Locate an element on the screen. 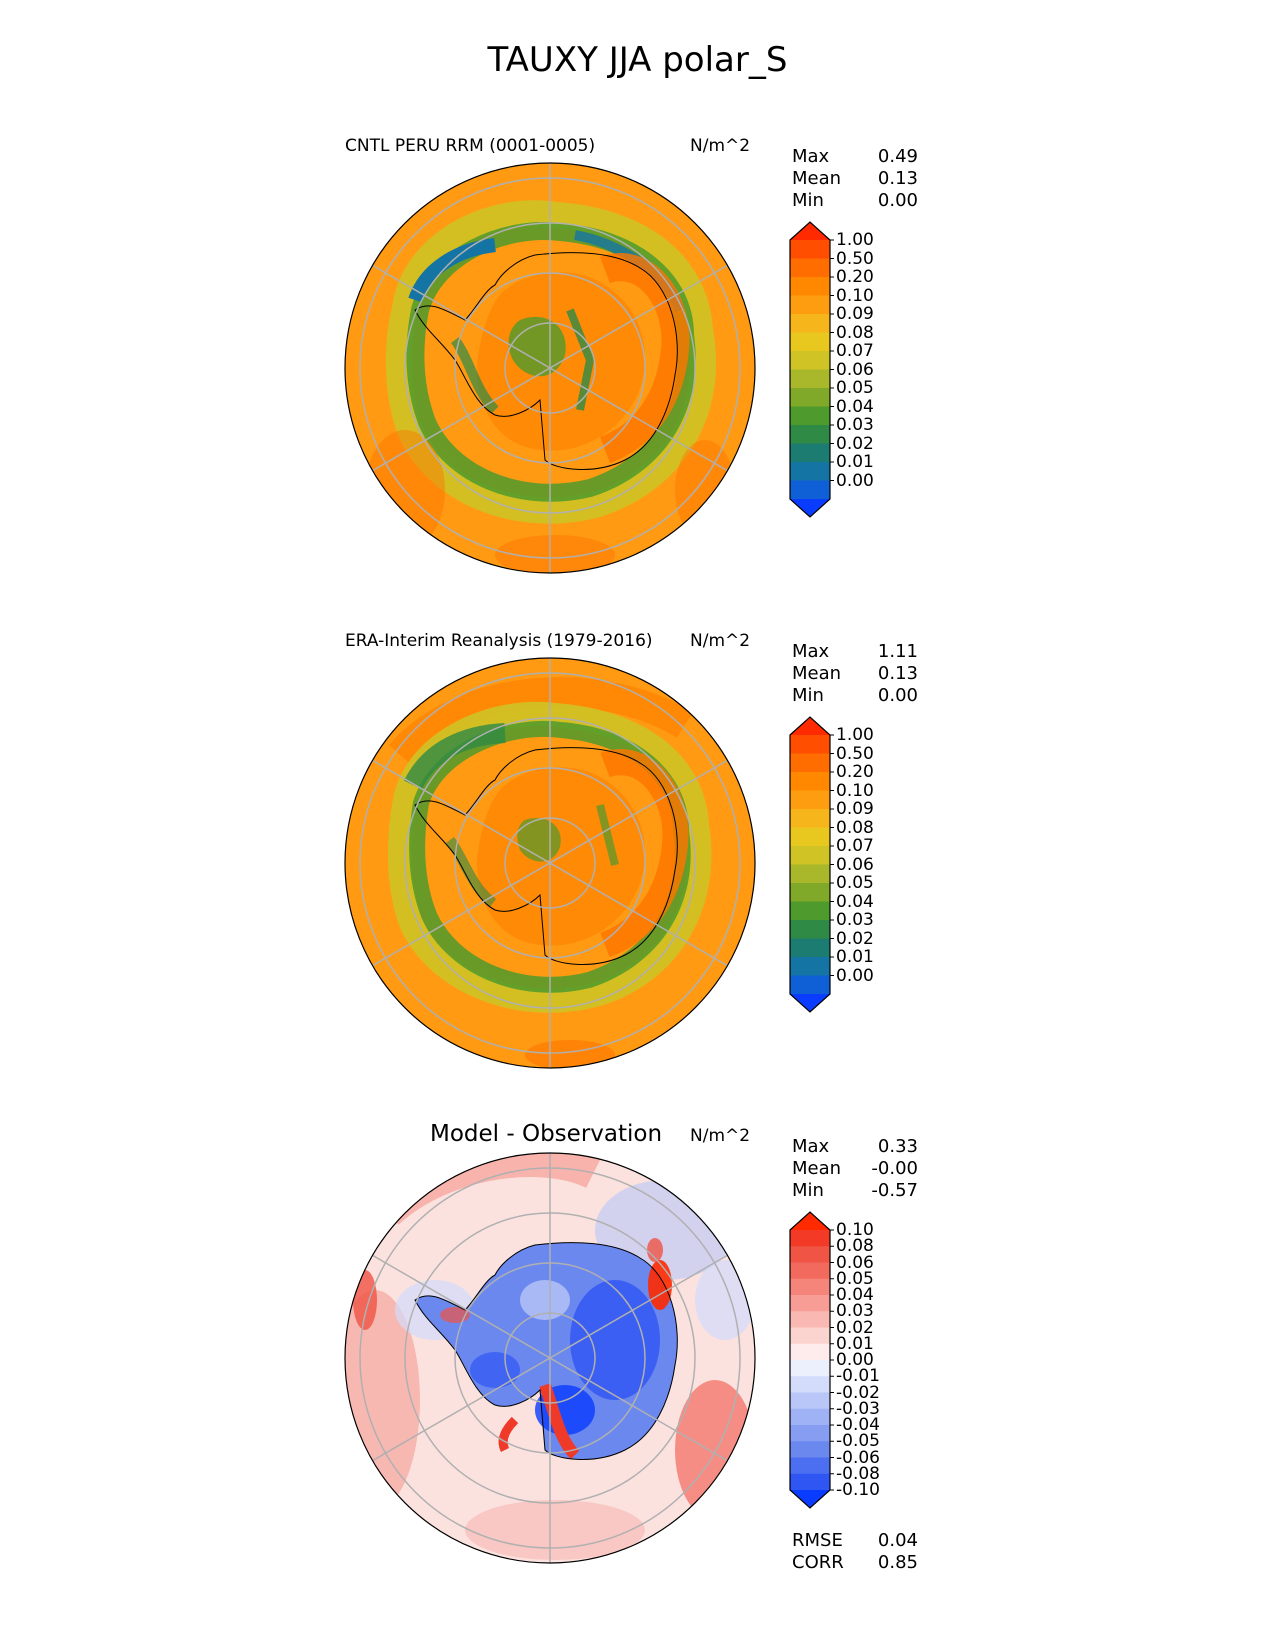 The image size is (1275, 1650). panel-2-colorbar-tick: 0.04 is located at coordinates (855, 901).